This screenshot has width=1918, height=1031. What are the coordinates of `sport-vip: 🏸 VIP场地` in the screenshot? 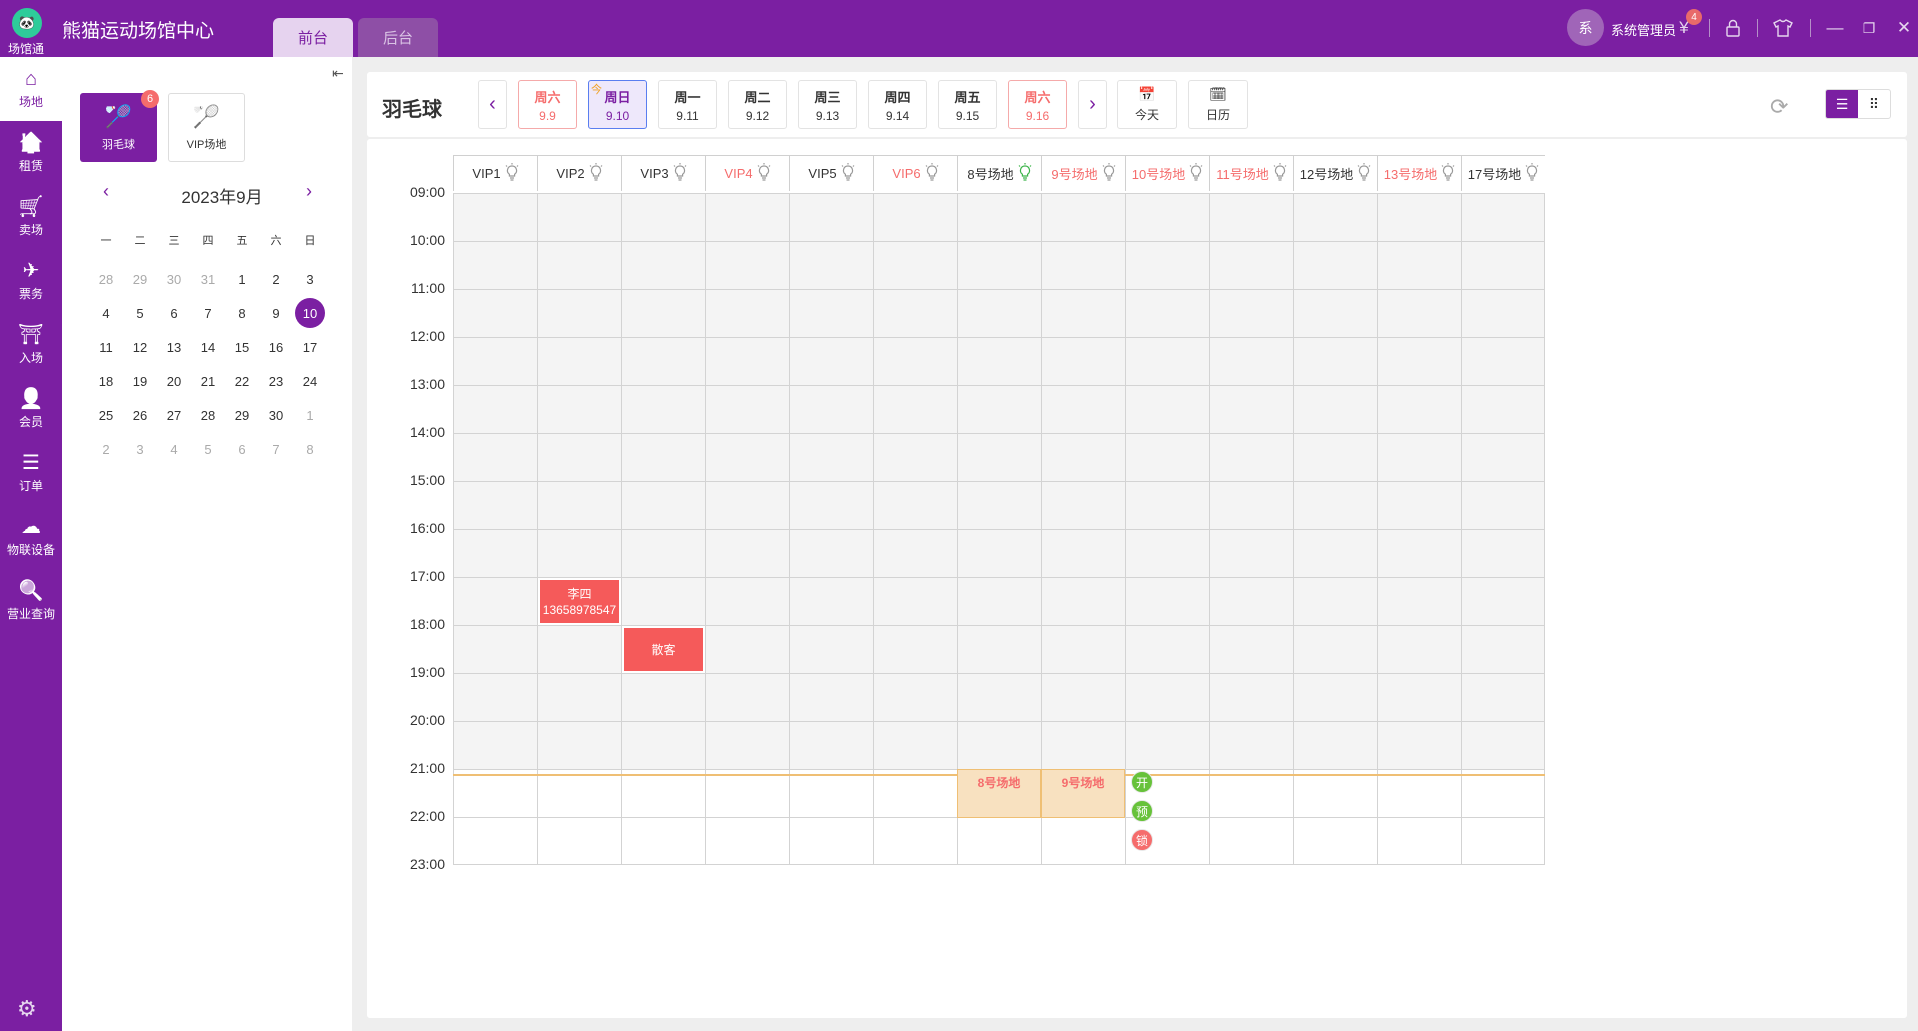 It's located at (206, 127).